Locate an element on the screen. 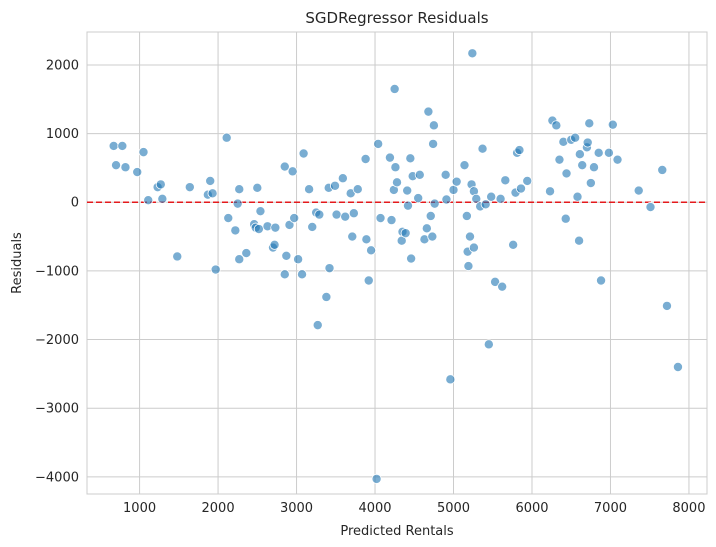 The width and height of the screenshot is (716, 547). x-tick-labels: 1000 2000 3000 4000 5000 6000 7000 8000 is located at coordinates (414, 508).